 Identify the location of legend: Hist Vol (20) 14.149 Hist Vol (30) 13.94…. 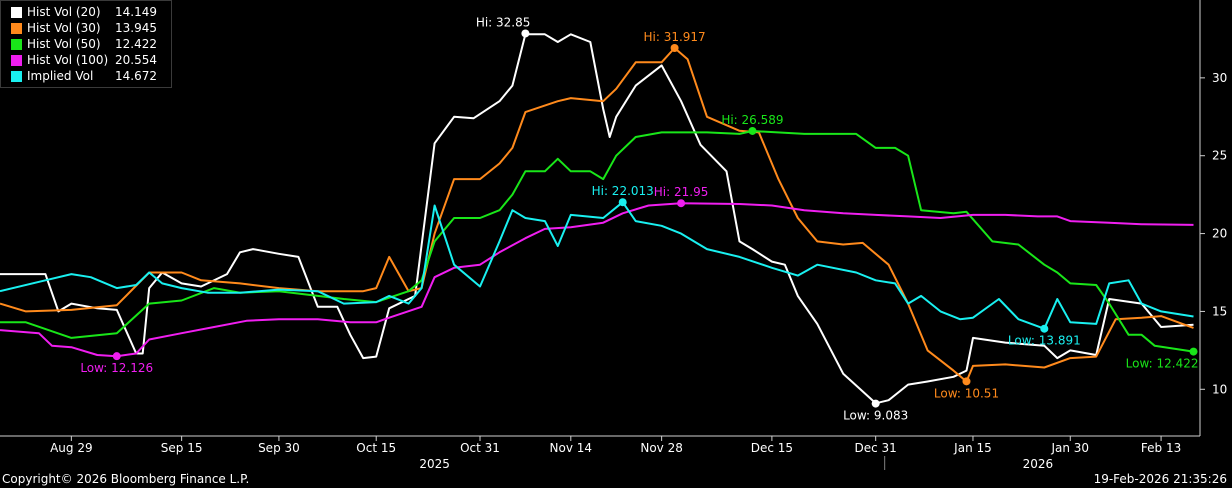
(86, 44).